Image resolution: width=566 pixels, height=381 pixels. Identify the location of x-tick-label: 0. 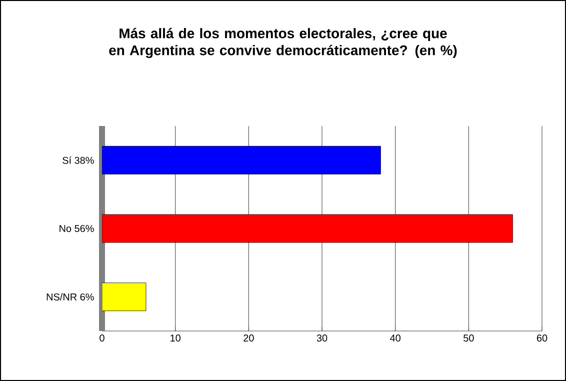
(102, 338).